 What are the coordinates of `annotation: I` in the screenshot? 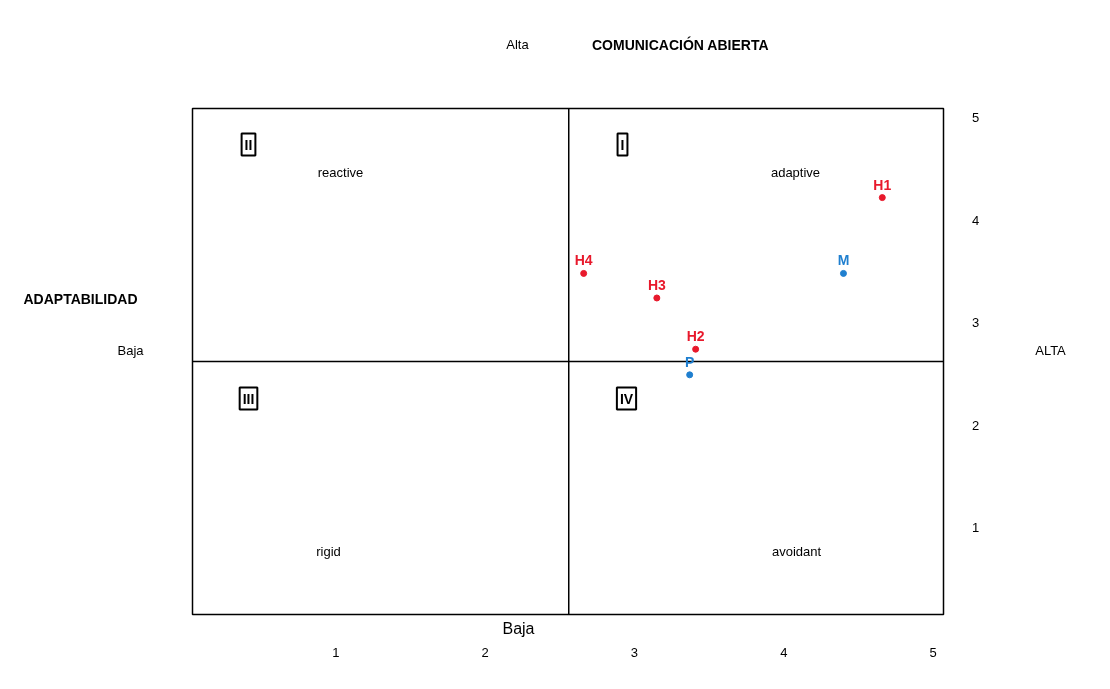 It's located at (622, 144).